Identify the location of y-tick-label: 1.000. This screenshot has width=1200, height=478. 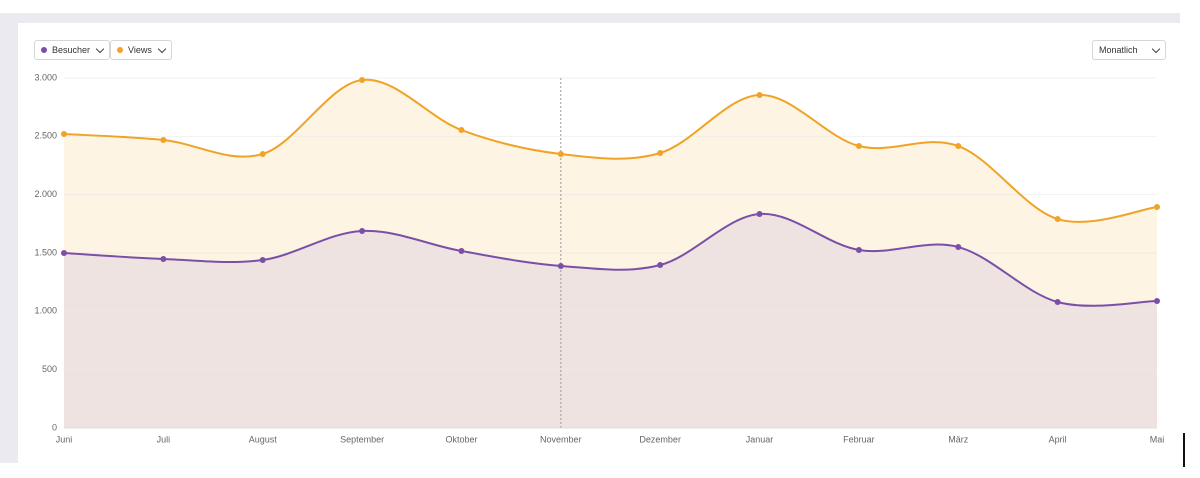
(45, 311).